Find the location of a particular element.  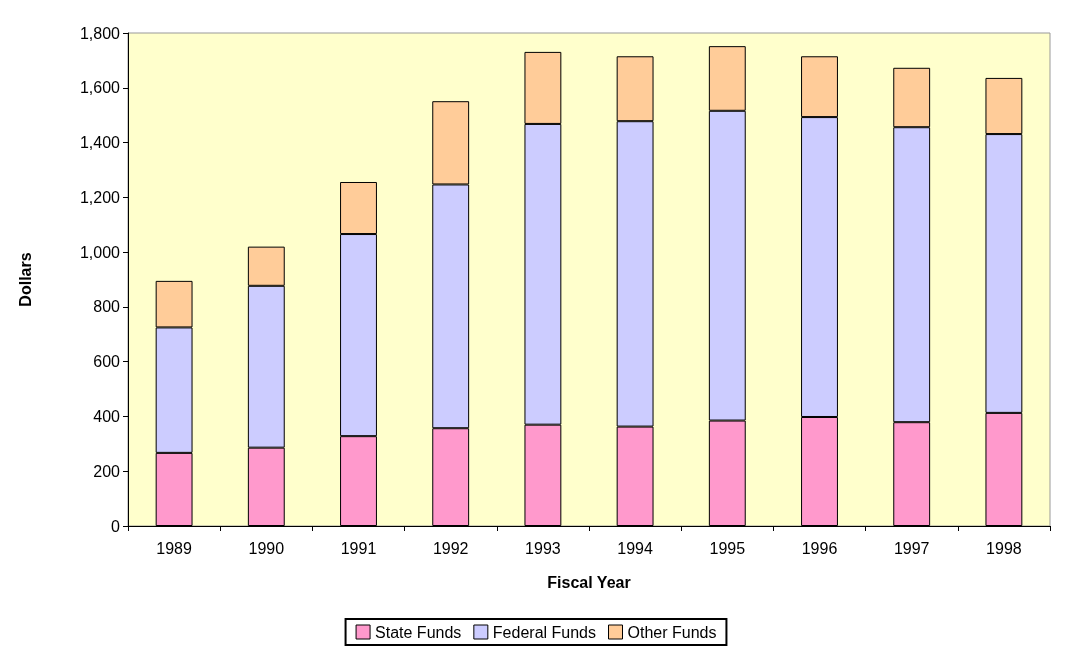

y-tick-label: 1,800 is located at coordinates (100, 33).